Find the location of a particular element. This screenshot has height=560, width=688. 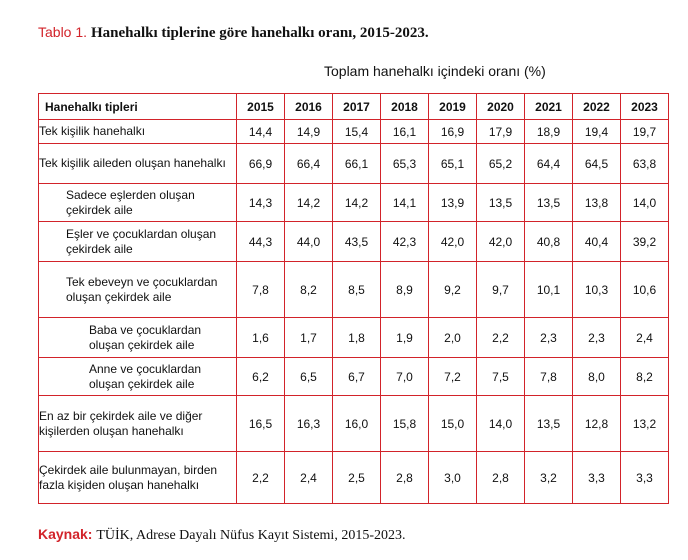

cell-value: 1,6 is located at coordinates (260, 337).